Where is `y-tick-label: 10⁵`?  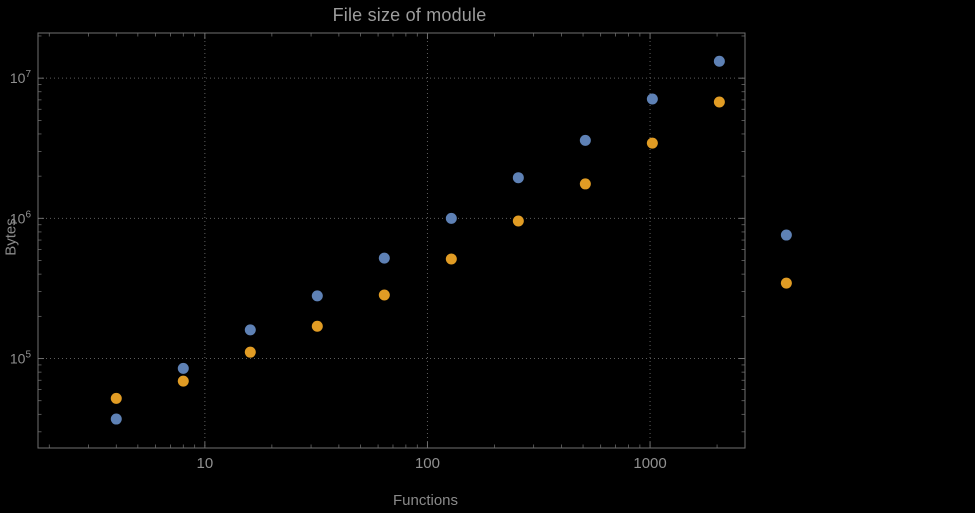
y-tick-label: 10⁵ is located at coordinates (21, 358).